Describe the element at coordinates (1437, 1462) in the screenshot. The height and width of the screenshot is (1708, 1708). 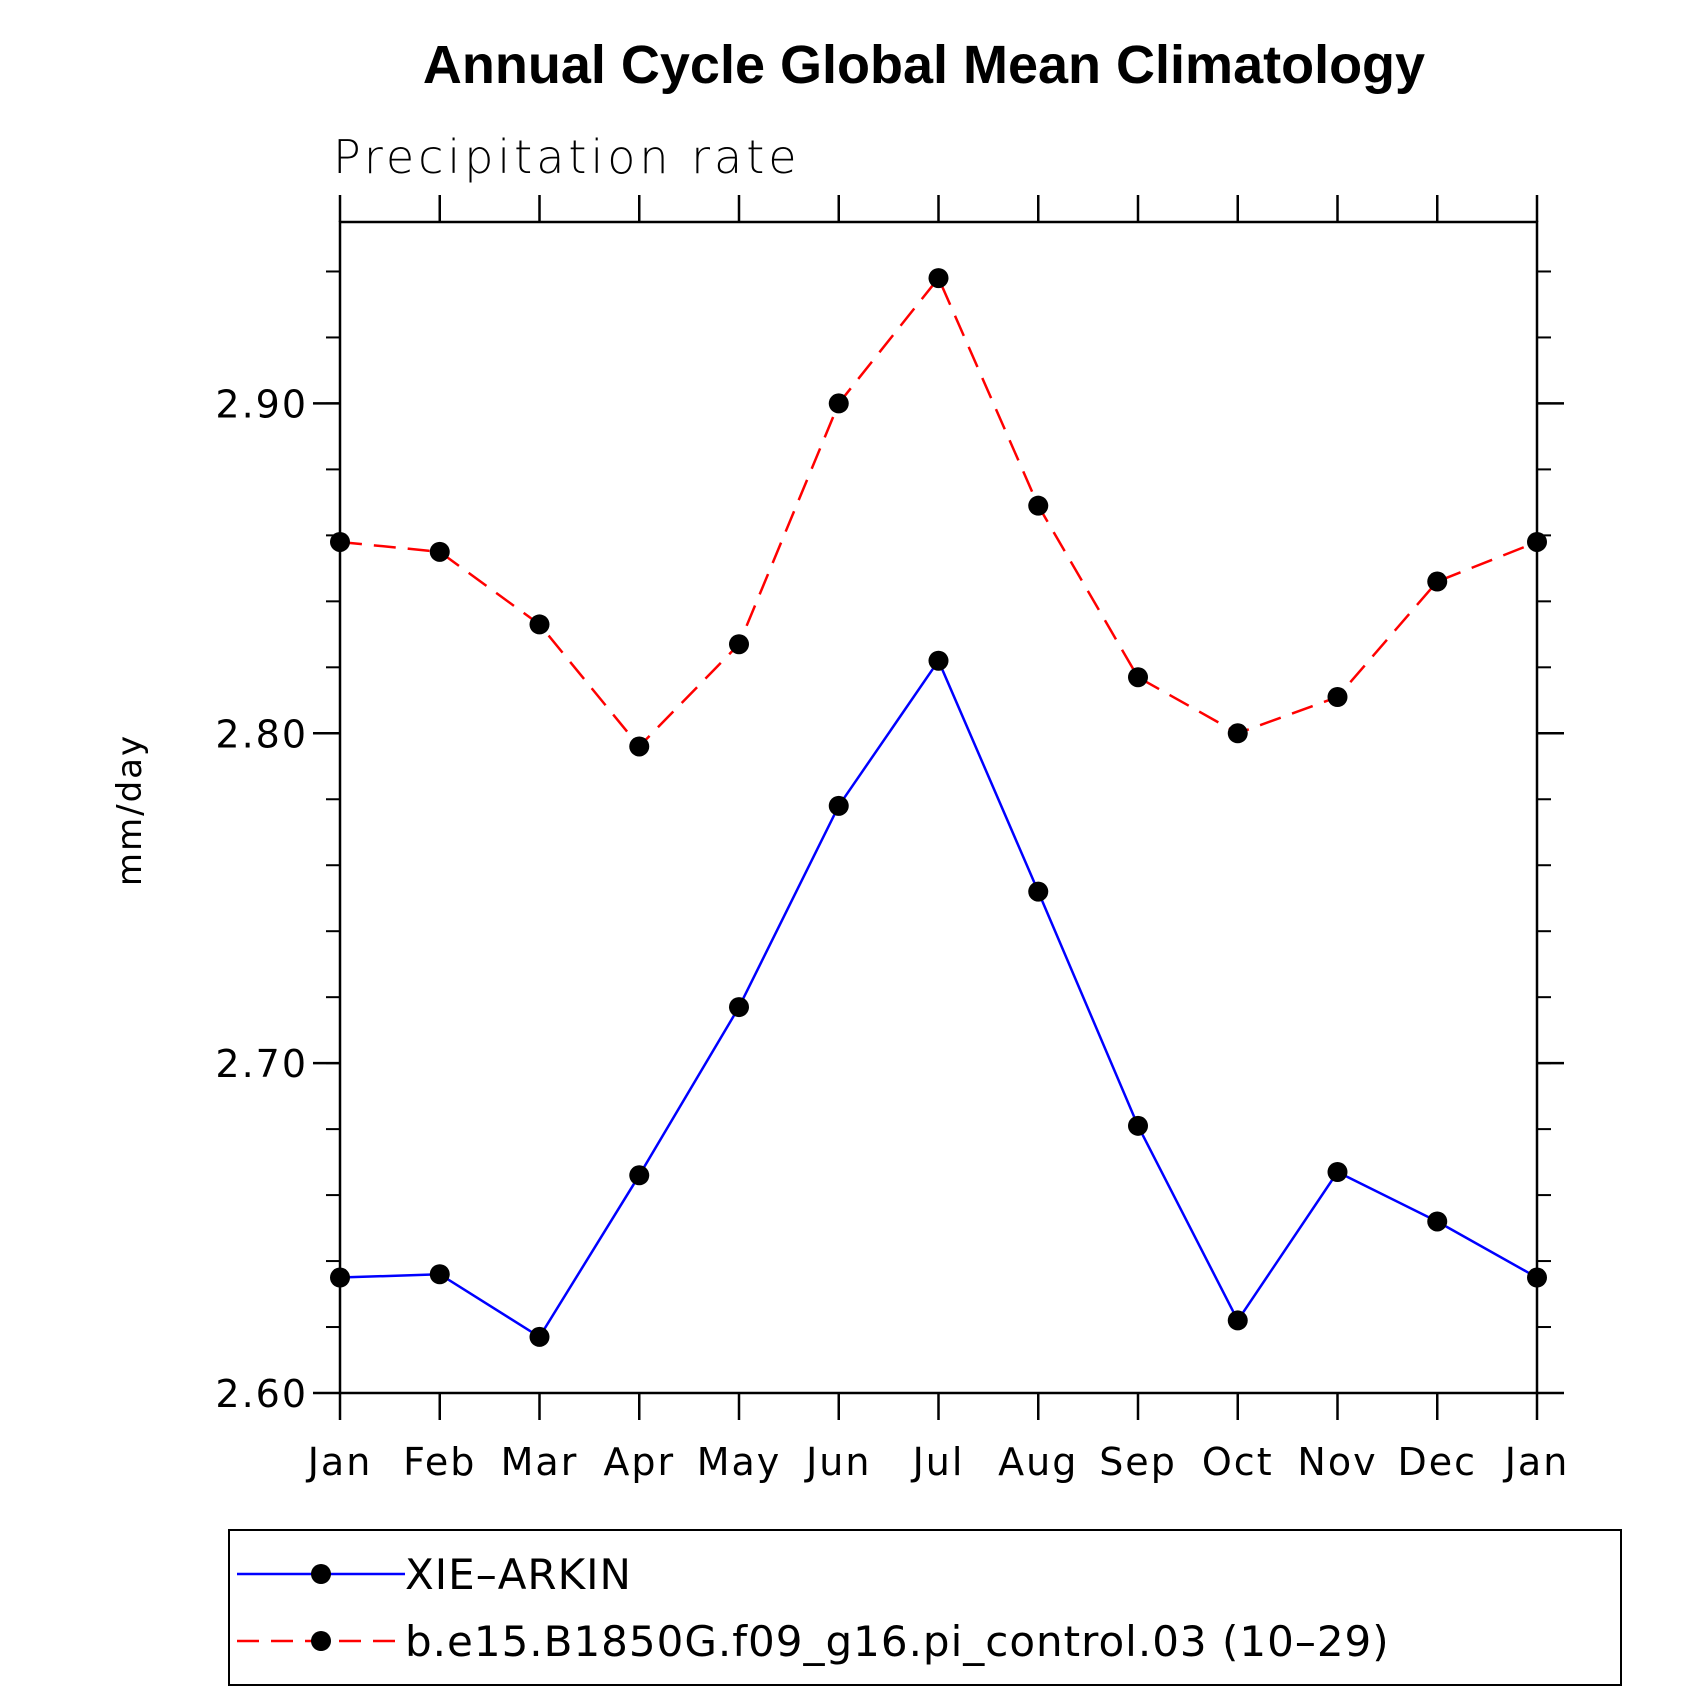
I see `x-tick-label: Dec` at that location.